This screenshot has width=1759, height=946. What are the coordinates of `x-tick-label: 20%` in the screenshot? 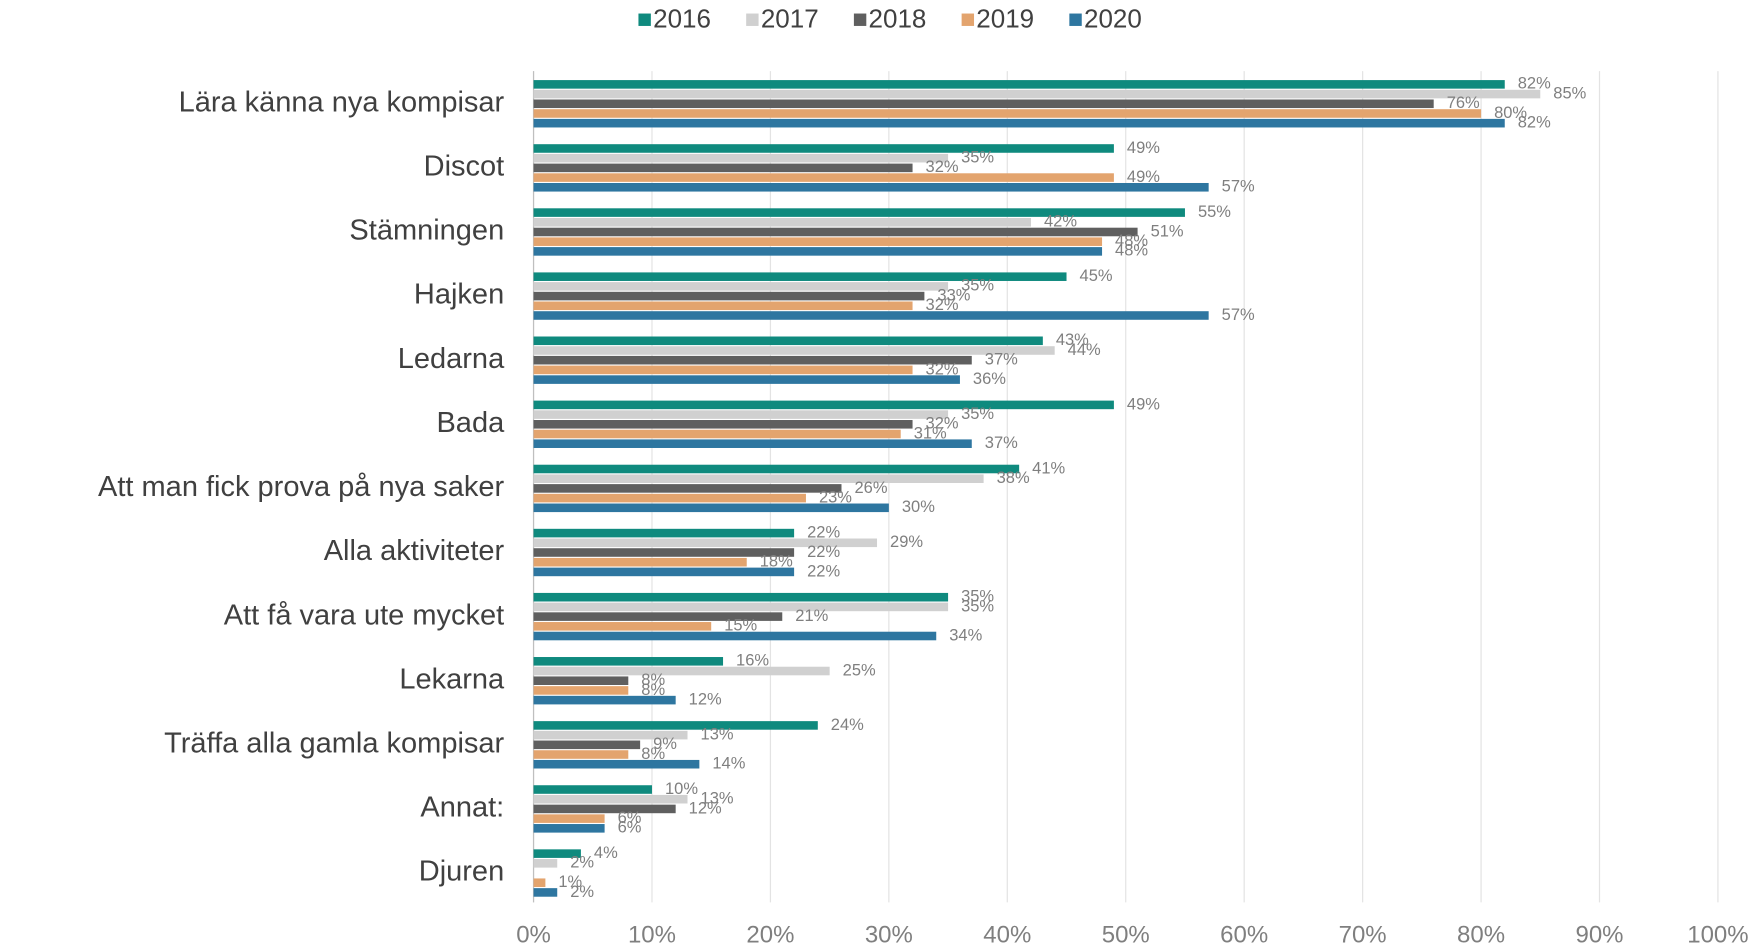 It's located at (770, 934).